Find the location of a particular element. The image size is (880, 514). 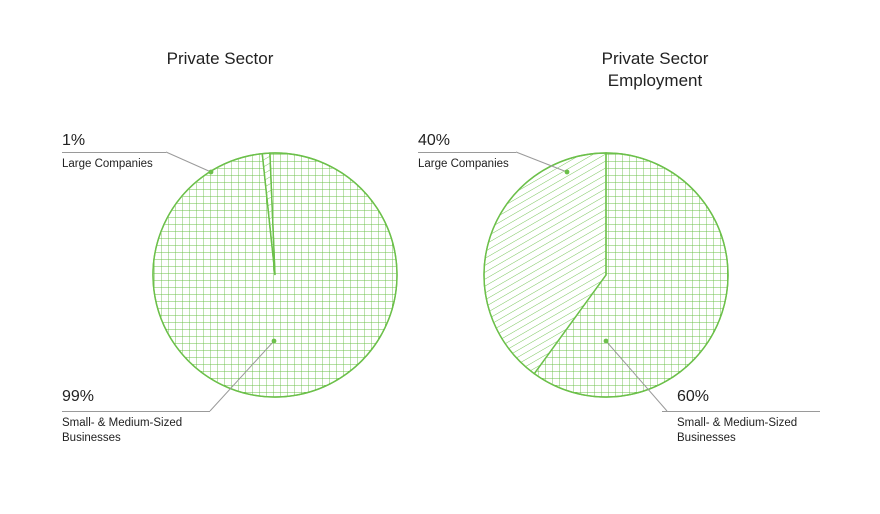

large-companies-percent: 40% is located at coordinates (434, 140).